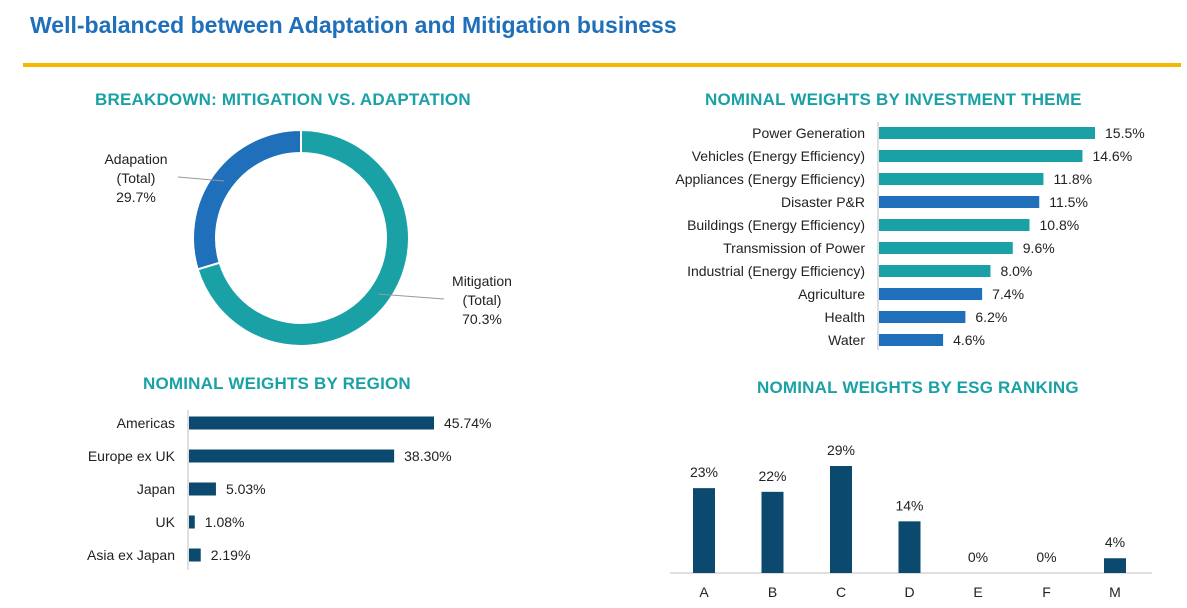 The height and width of the screenshot is (608, 1187). What do you see at coordinates (704, 592) in the screenshot?
I see `esg-category-label: A` at bounding box center [704, 592].